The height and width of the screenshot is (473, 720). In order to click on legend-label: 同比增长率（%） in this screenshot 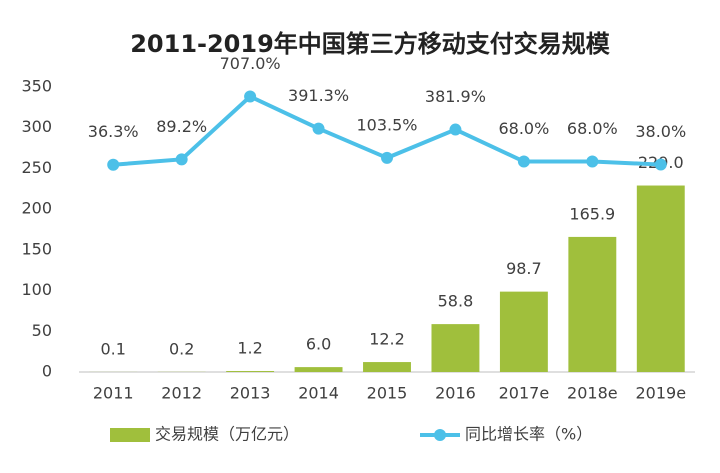, I will do `click(528, 434)`.